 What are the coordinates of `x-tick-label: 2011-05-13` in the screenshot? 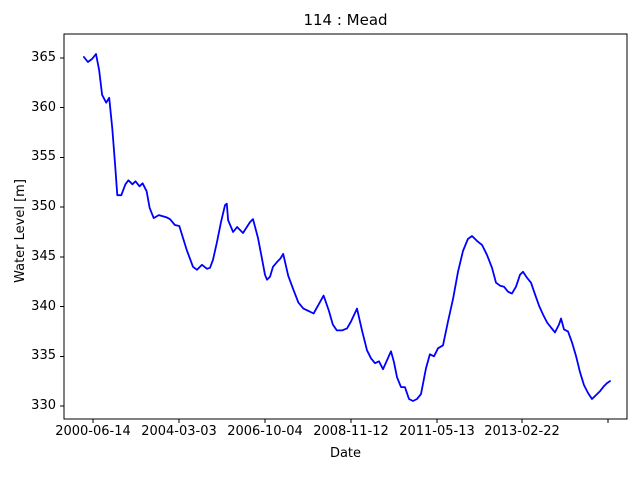 It's located at (437, 431).